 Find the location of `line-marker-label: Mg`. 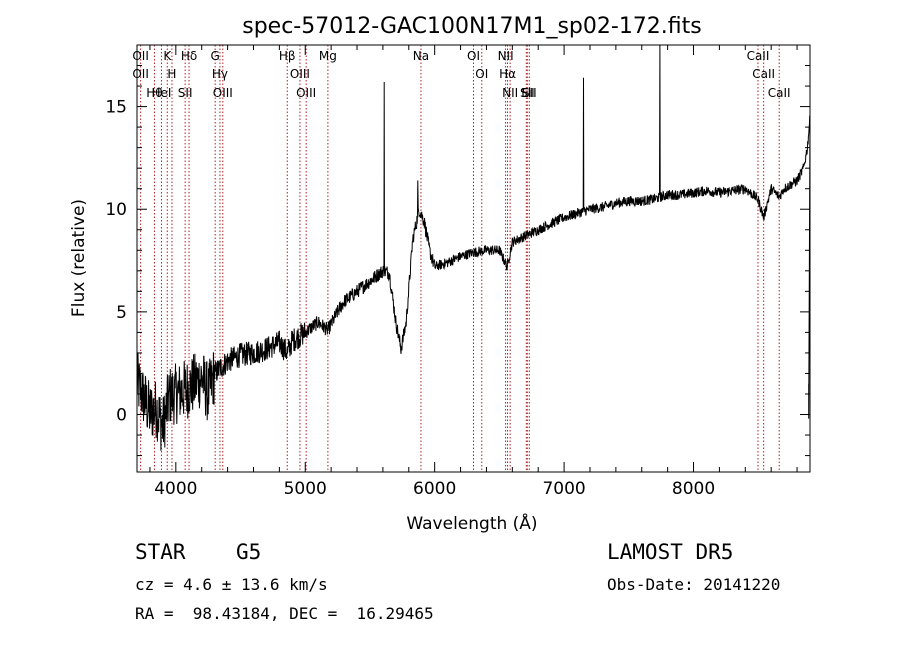

line-marker-label: Mg is located at coordinates (328, 56).